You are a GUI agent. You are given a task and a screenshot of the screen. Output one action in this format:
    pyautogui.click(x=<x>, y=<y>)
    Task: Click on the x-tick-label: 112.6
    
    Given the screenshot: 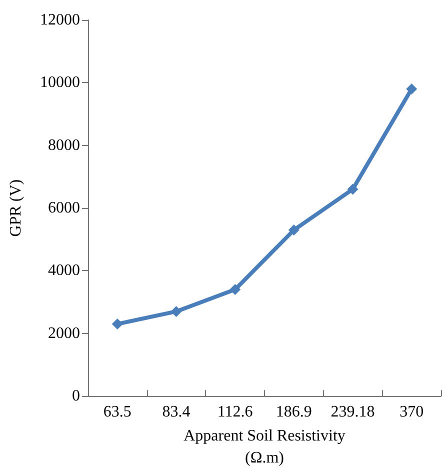 What is the action you would take?
    pyautogui.click(x=235, y=412)
    